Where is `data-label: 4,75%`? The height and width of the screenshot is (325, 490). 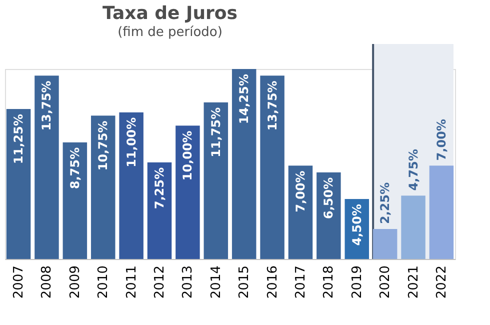
data-label: 4,75% is located at coordinates (413, 170).